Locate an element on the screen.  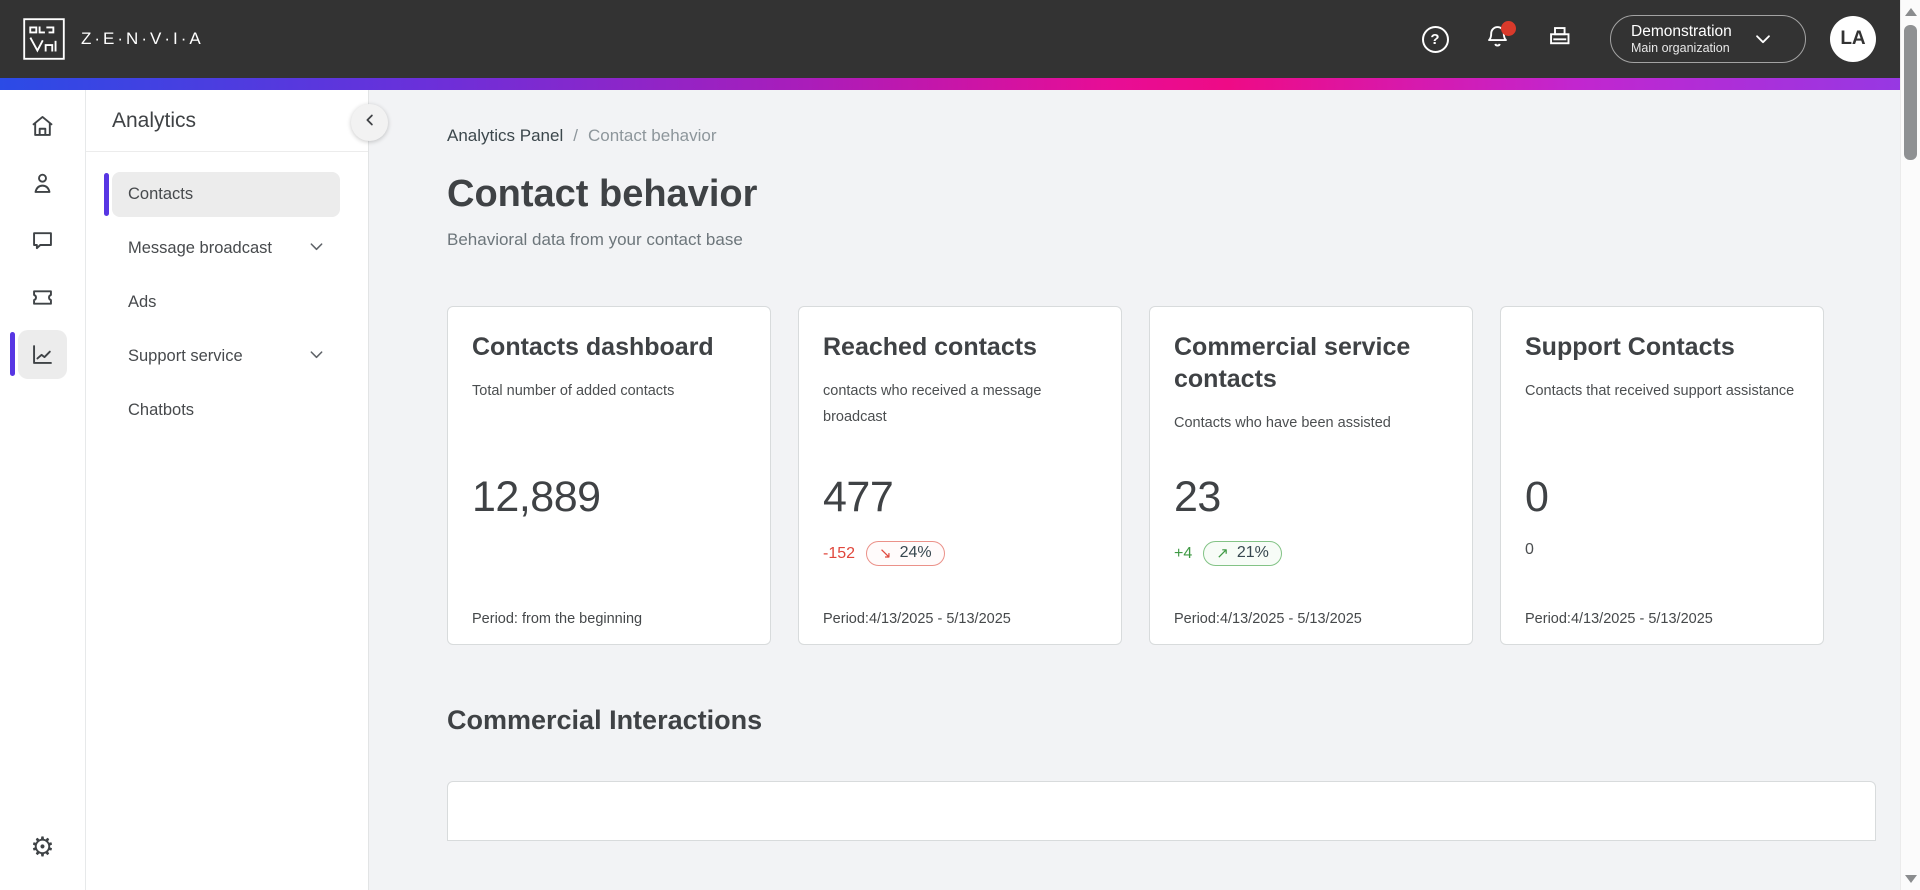
chevron-left-icon is located at coordinates (370, 122).